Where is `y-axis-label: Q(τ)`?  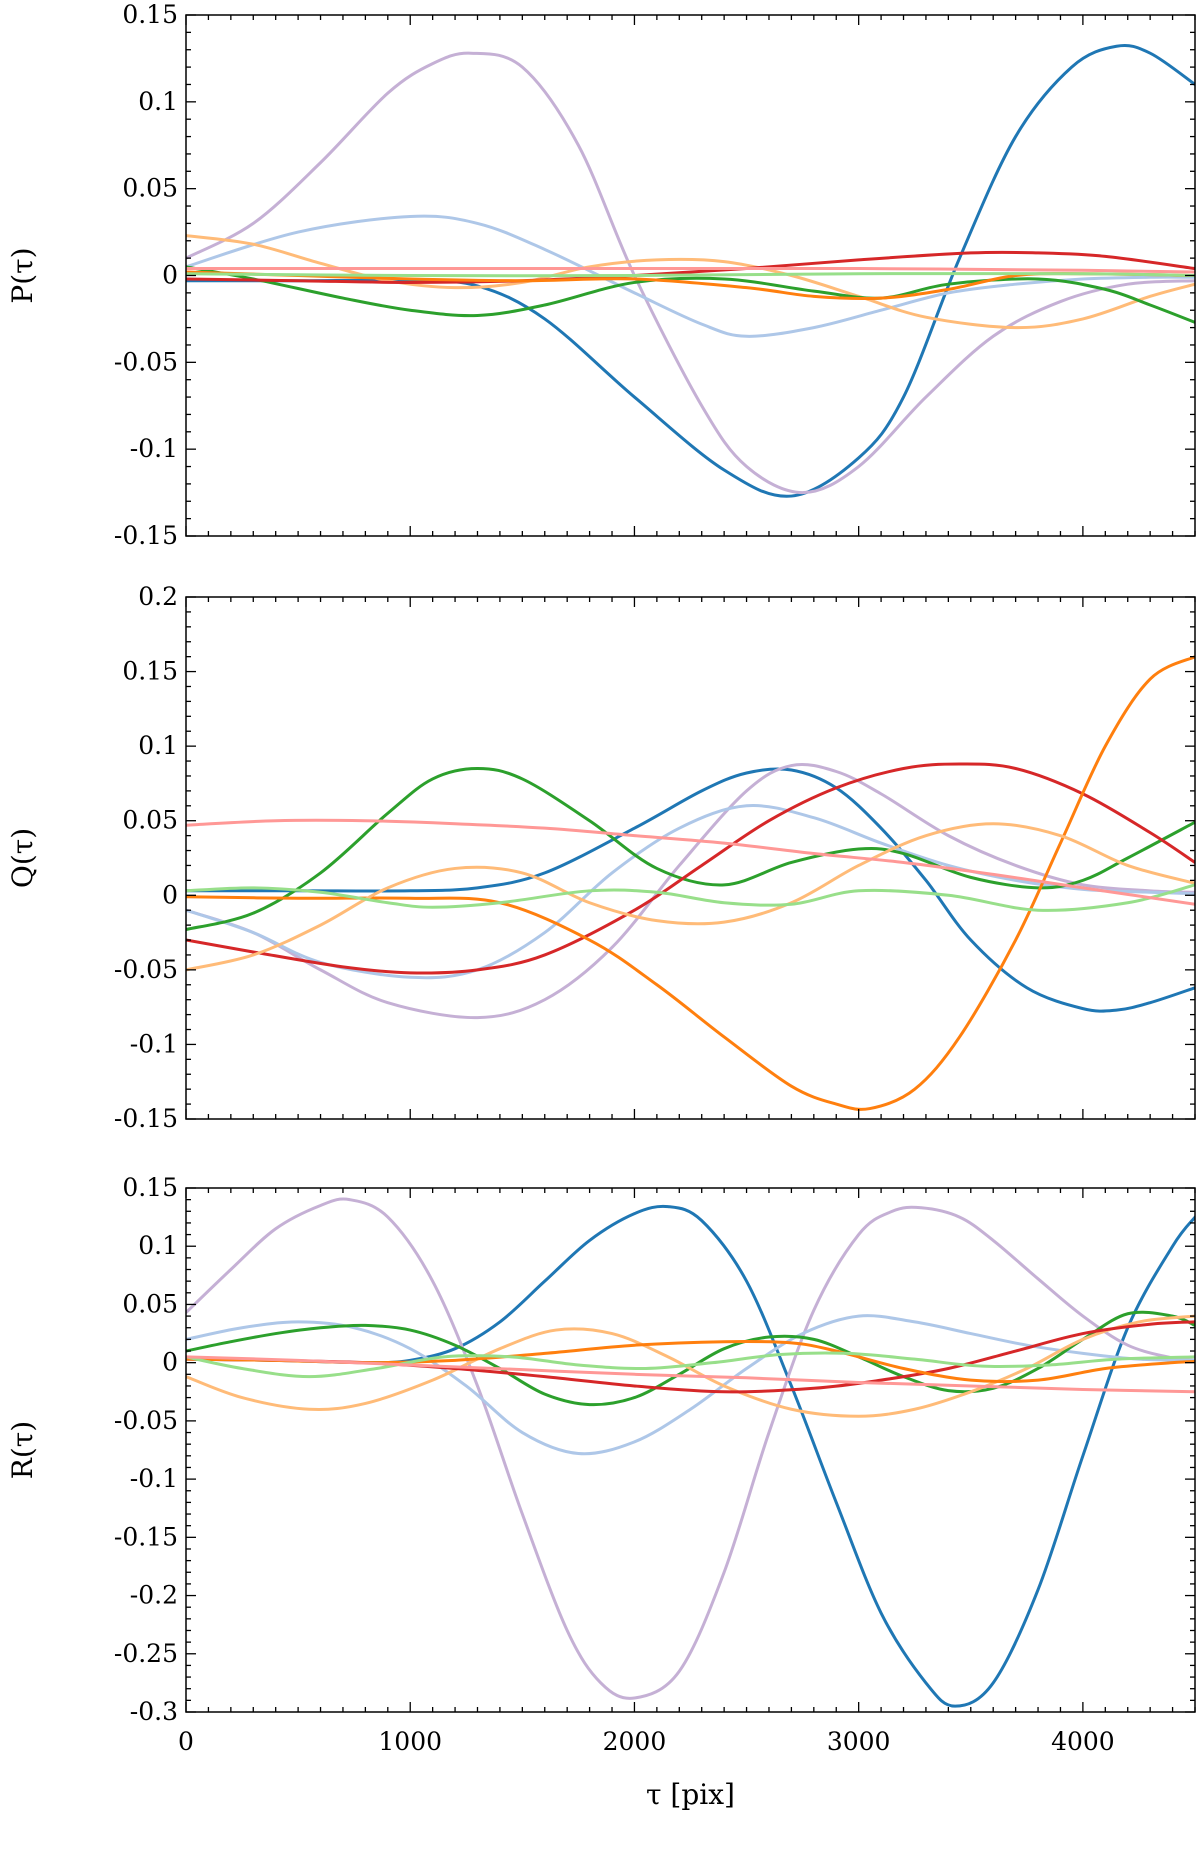
y-axis-label: Q(τ) is located at coordinates (22, 858).